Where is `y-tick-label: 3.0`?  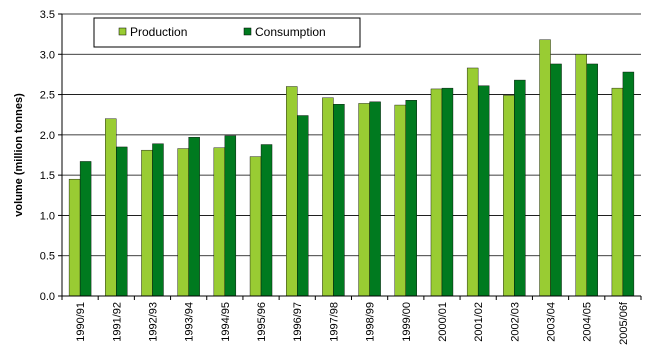 y-tick-label: 3.0 is located at coordinates (47, 55).